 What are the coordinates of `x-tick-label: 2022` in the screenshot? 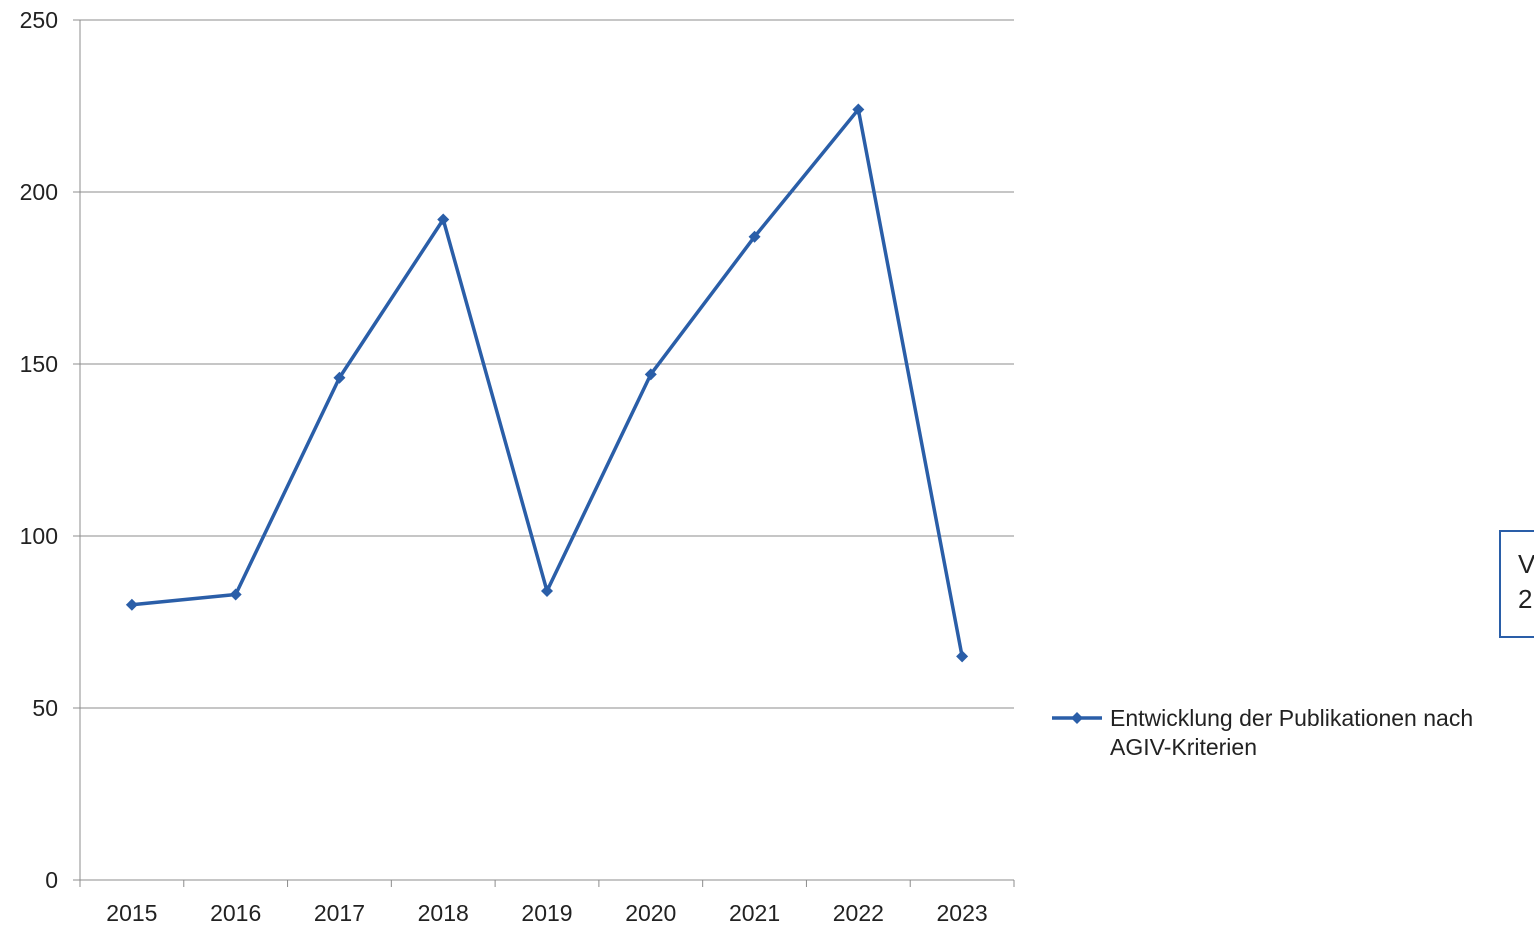 It's located at (858, 913).